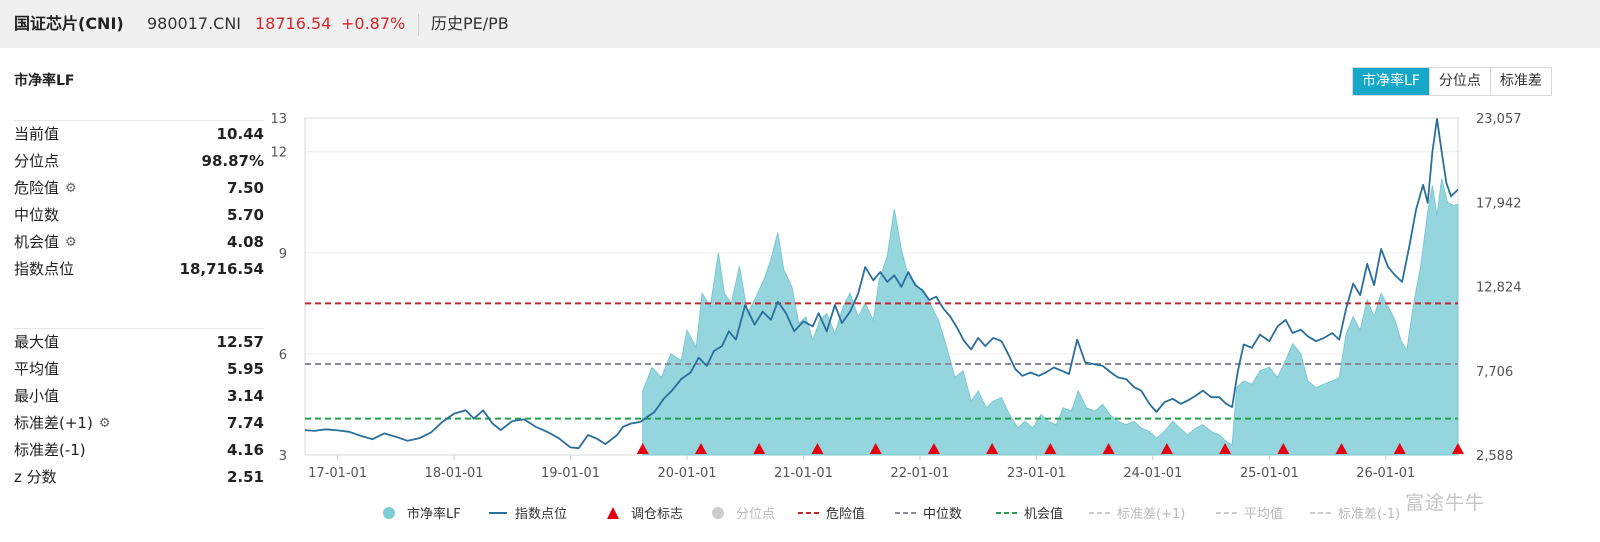 The height and width of the screenshot is (542, 1600). Describe the element at coordinates (139, 477) in the screenshot. I see `stat-row: z 分数 2.51` at that location.